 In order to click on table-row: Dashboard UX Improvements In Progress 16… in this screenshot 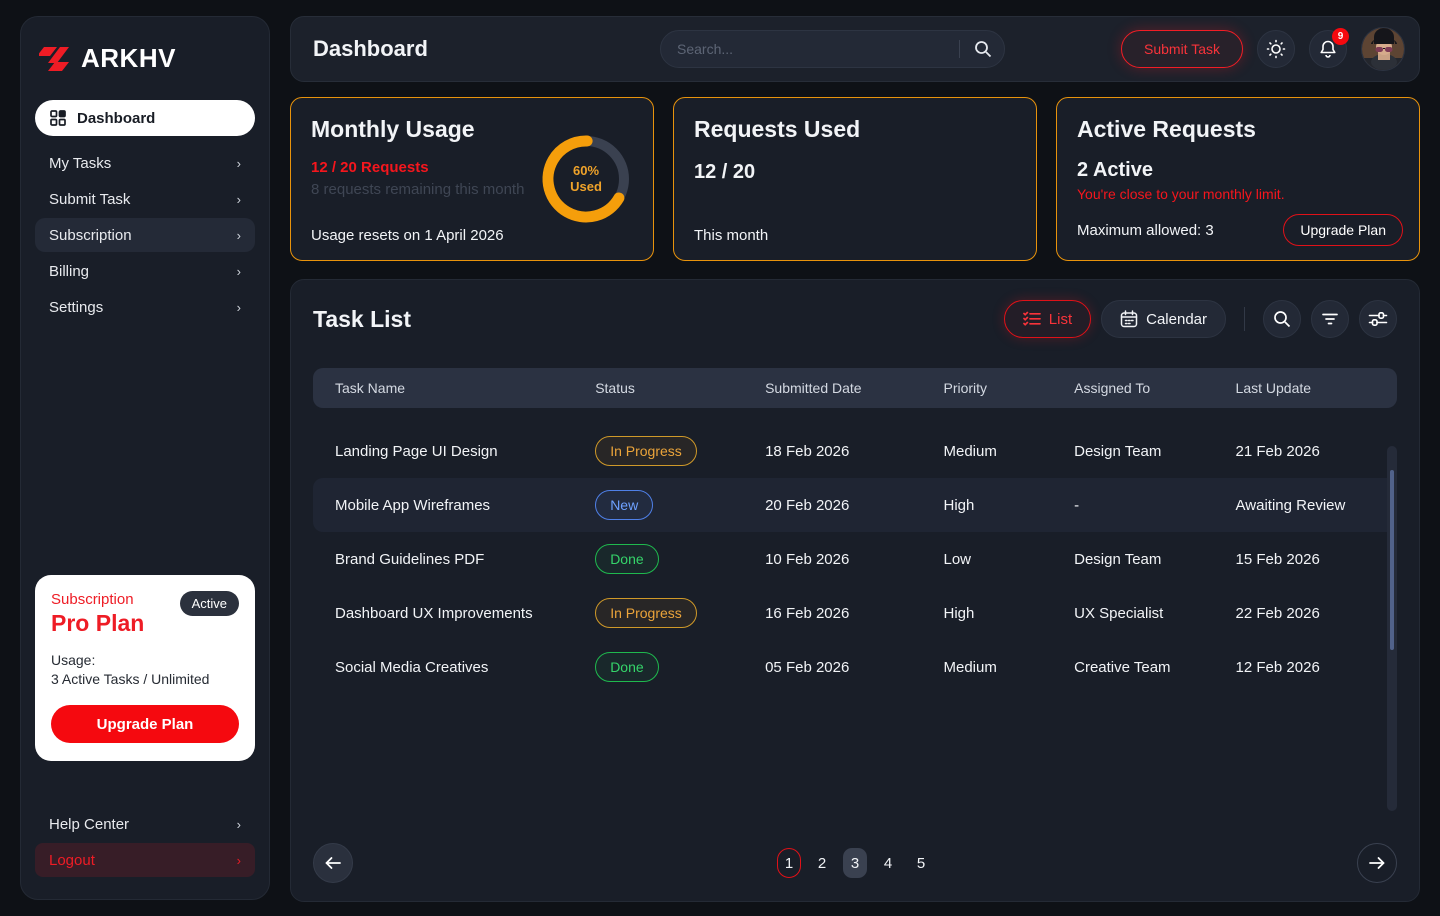, I will do `click(855, 613)`.